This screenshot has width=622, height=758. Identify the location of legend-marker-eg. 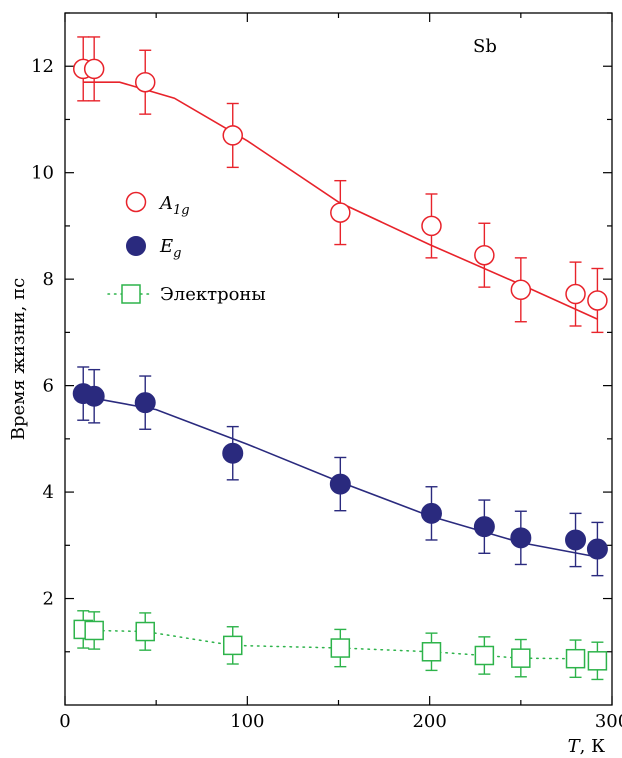
(136, 246).